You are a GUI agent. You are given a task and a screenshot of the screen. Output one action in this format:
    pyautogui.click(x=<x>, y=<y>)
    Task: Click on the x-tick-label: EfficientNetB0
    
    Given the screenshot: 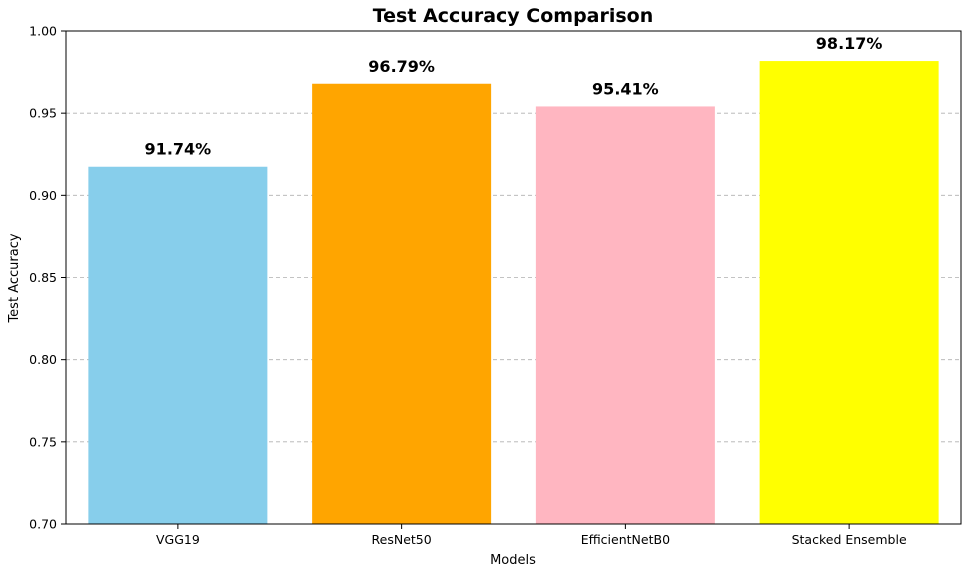 What is the action you would take?
    pyautogui.click(x=625, y=539)
    